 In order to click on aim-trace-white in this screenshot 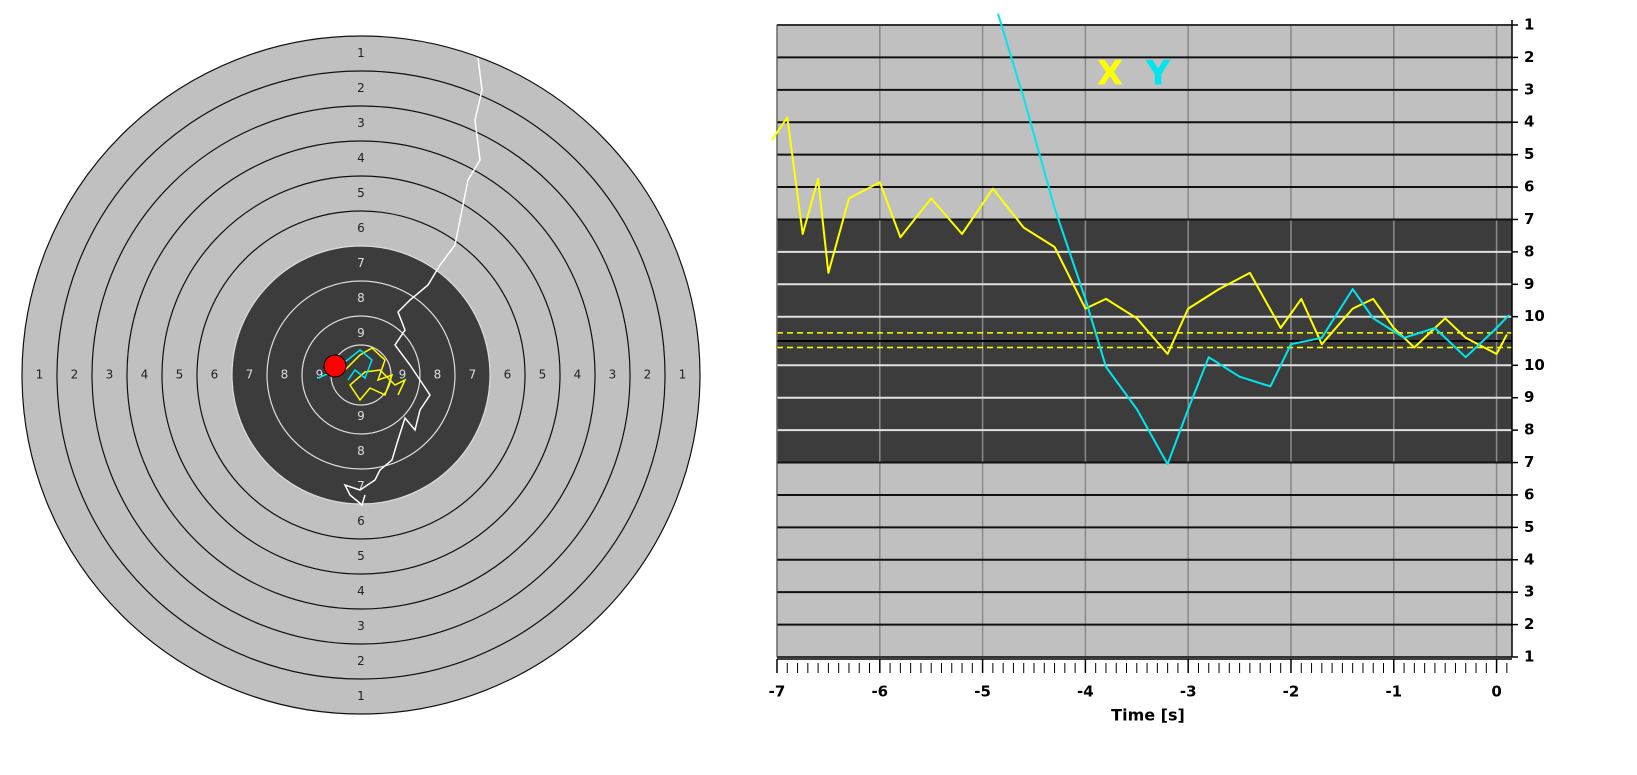, I will do `click(413, 282)`.